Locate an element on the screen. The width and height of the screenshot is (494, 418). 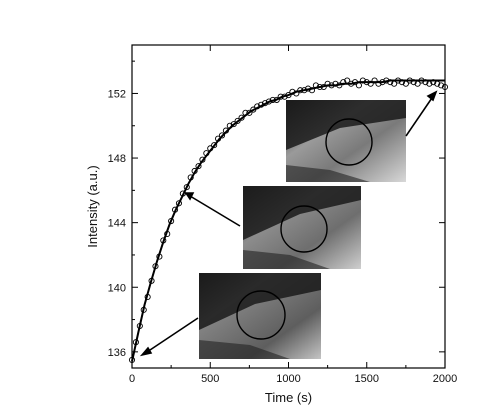
x-tick-label-1000: 1000 is located at coordinates (288, 379).